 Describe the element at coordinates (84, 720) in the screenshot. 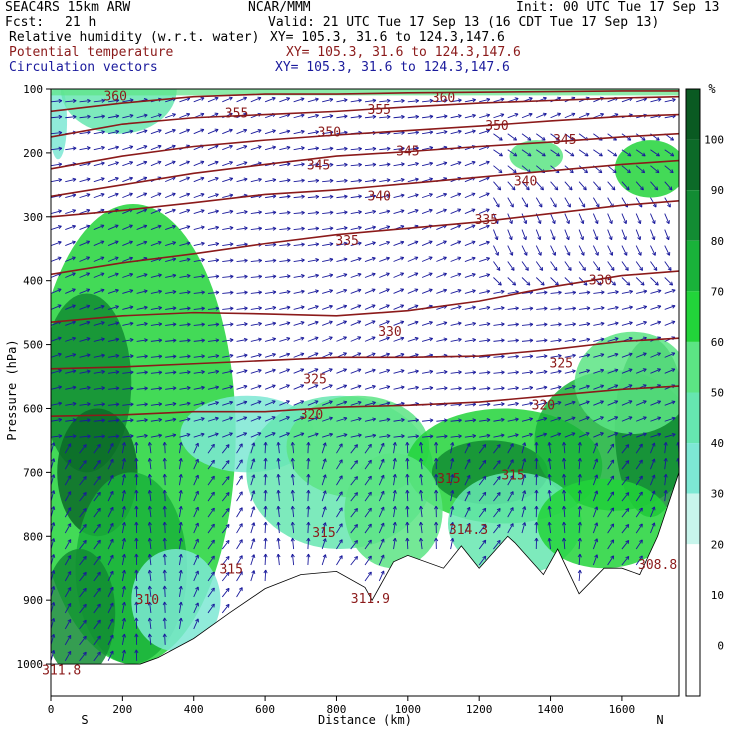

I see `x-axis-start-label: S` at that location.